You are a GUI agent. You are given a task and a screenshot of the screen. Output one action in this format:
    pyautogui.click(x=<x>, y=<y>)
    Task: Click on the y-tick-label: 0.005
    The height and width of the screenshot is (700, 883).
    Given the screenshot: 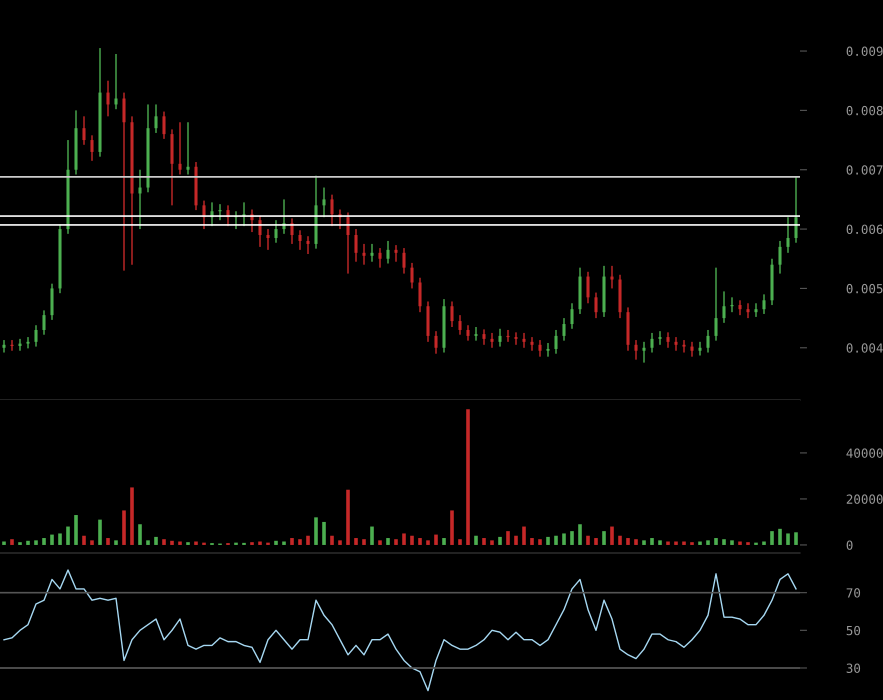 What is the action you would take?
    pyautogui.click(x=864, y=289)
    